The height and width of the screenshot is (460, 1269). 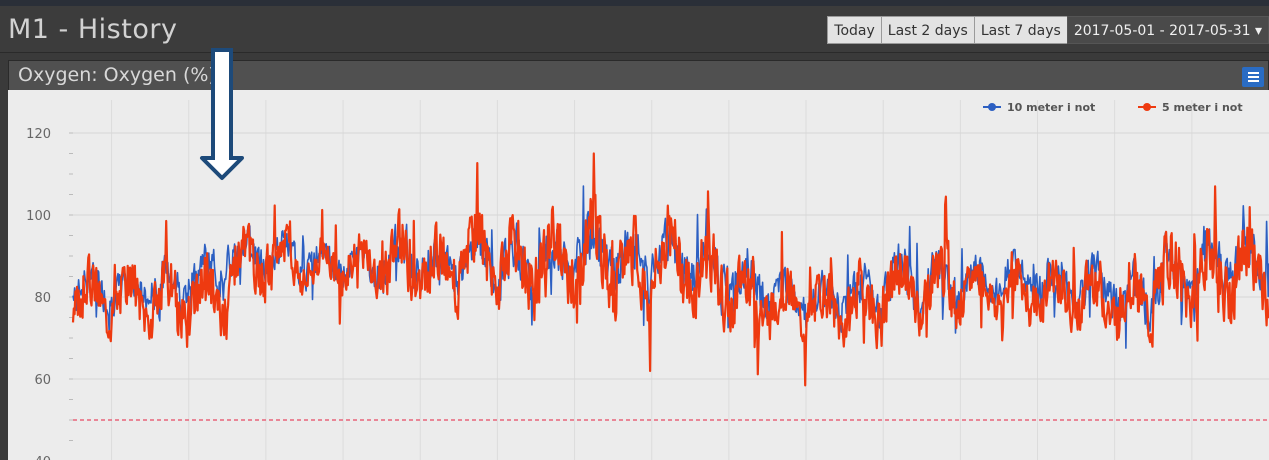 What do you see at coordinates (634, 3) in the screenshot?
I see `top-strip` at bounding box center [634, 3].